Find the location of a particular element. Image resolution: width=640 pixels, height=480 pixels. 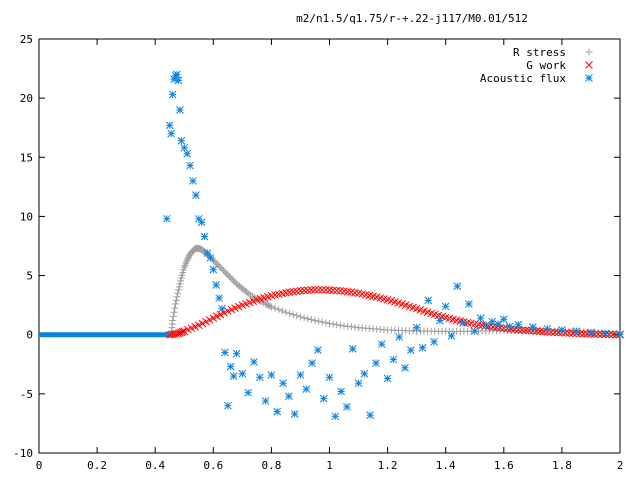

x-tick-label: 1.2 is located at coordinates (388, 465).